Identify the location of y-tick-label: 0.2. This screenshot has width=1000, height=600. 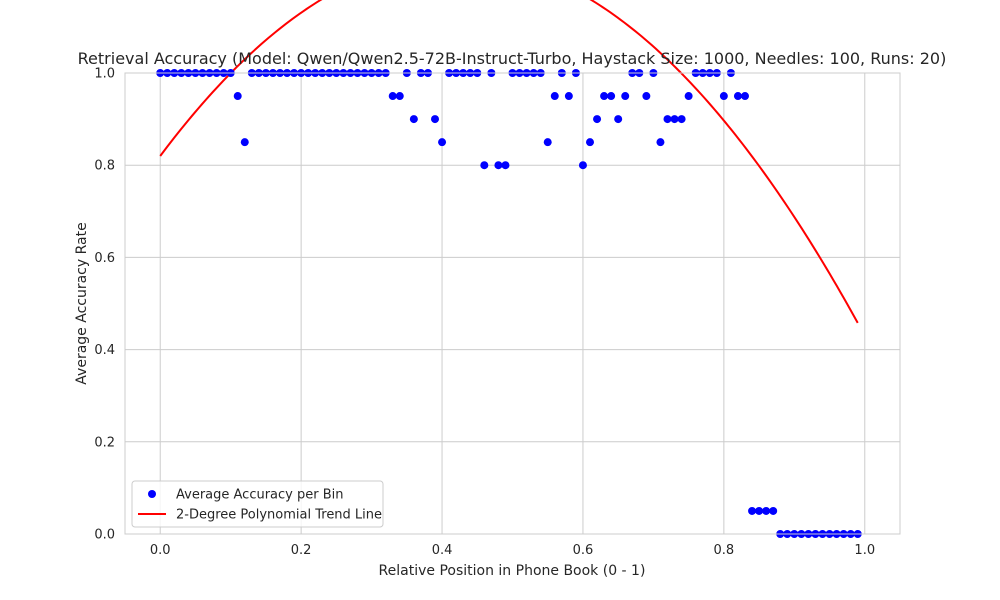
(104, 442).